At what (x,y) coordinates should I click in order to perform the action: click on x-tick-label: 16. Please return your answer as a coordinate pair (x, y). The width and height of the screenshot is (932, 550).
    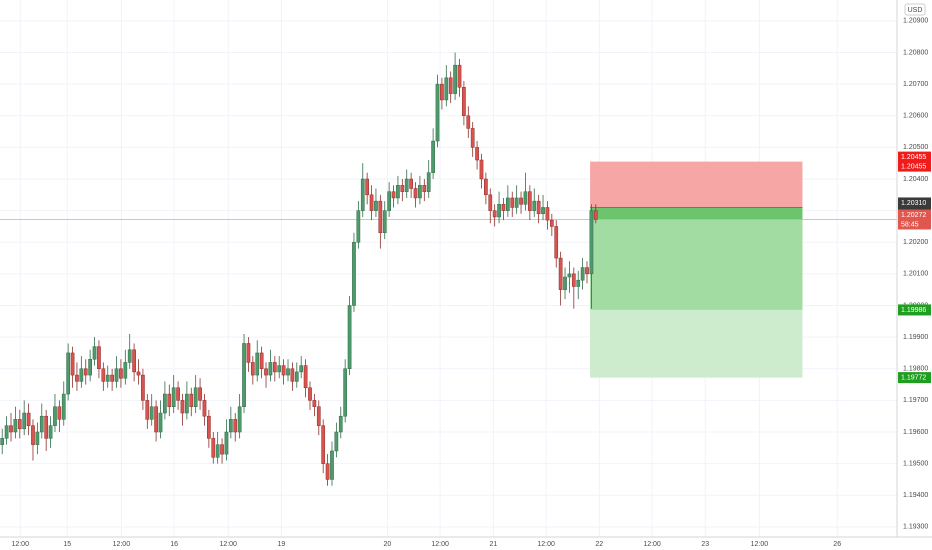
    Looking at the image, I should click on (174, 544).